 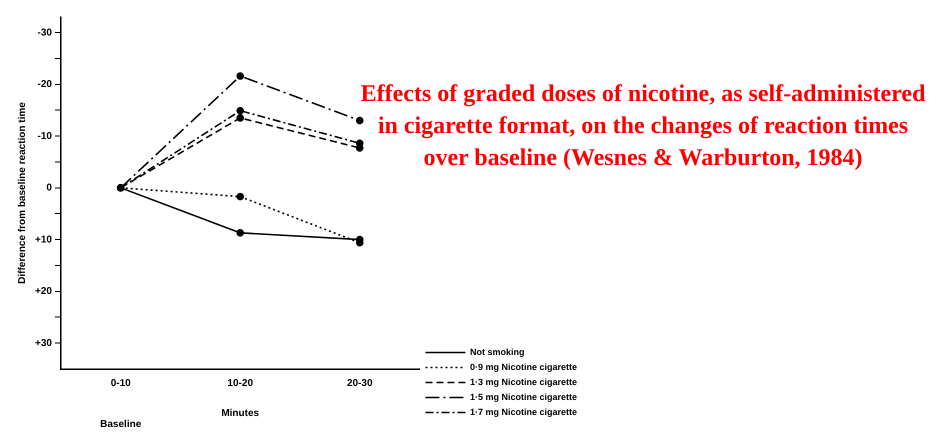 What do you see at coordinates (240, 413) in the screenshot?
I see `x-axis-title: Minutes` at bounding box center [240, 413].